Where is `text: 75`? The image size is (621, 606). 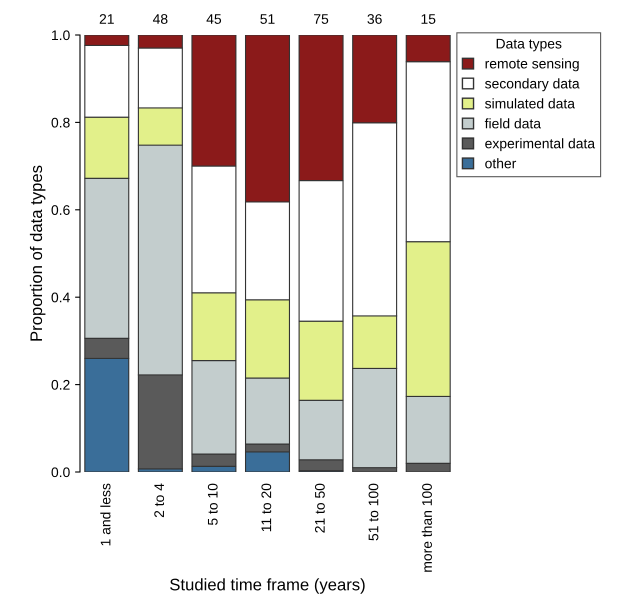
text: 75 is located at coordinates (321, 19).